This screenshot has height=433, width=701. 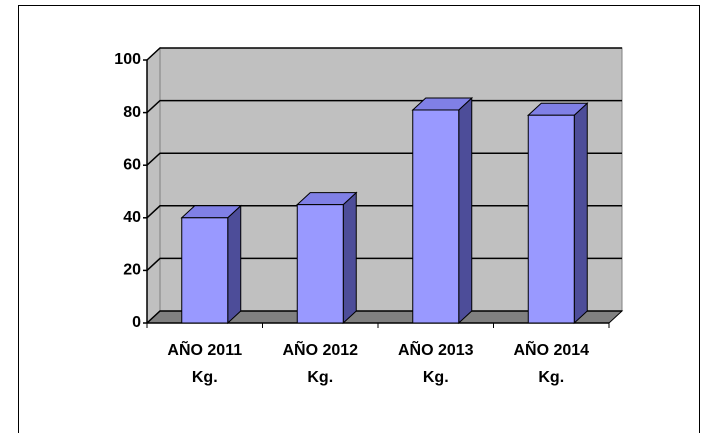 What do you see at coordinates (435, 364) in the screenshot?
I see `x-tick-label: AÑO 2013 Kg.` at bounding box center [435, 364].